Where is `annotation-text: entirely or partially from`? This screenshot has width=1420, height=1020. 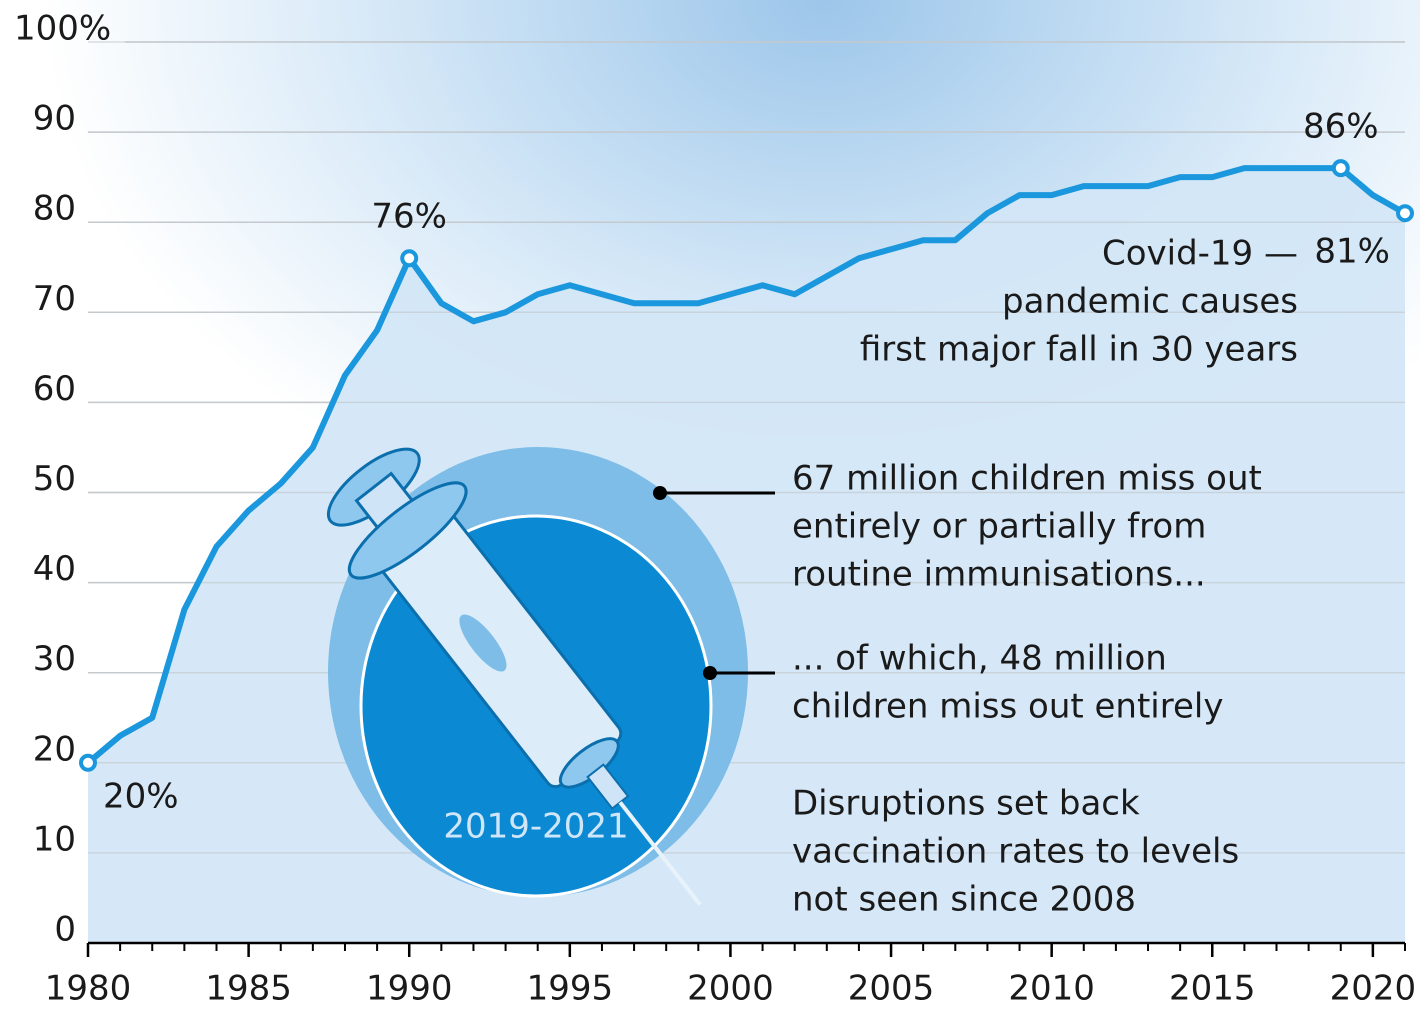 annotation-text: entirely or partially from is located at coordinates (999, 527).